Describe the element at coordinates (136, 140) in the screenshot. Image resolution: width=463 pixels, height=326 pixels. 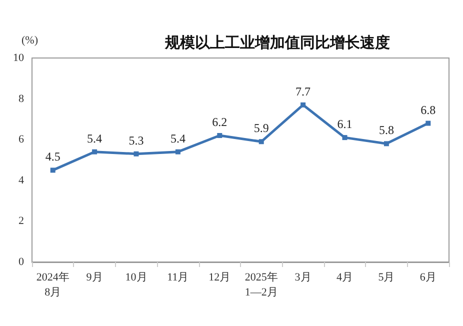
I see `data-label: 5.3` at that location.